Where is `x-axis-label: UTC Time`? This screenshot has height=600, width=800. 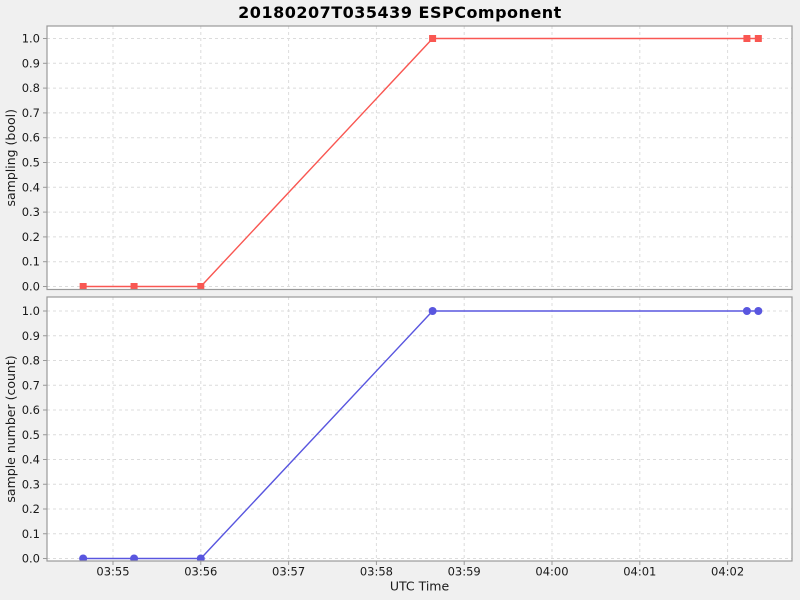 x-axis-label: UTC Time is located at coordinates (420, 586).